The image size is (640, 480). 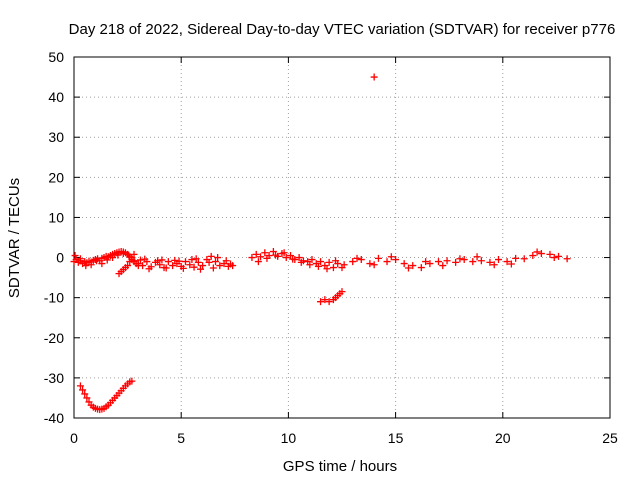 What do you see at coordinates (56, 97) in the screenshot?
I see `y-tick-label: 40` at bounding box center [56, 97].